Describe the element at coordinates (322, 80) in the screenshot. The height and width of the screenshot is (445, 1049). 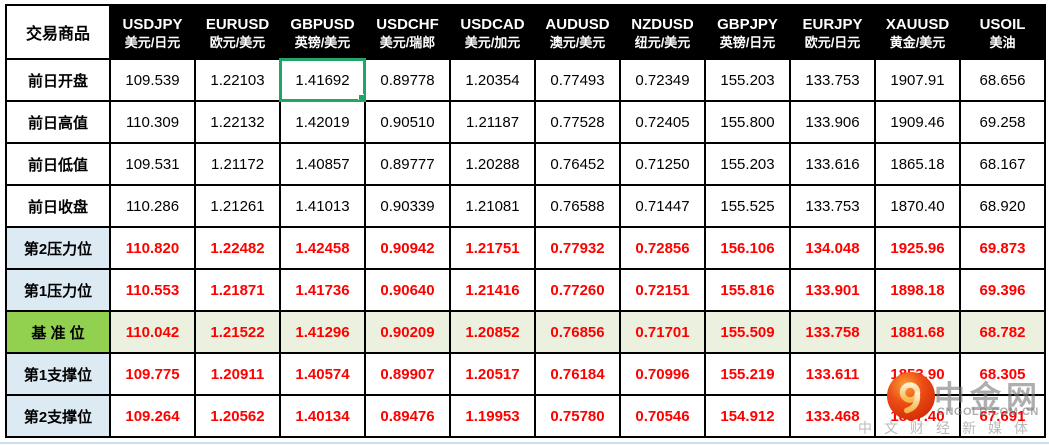
I see `cell-GBPUSD-row0: 1.41692` at that location.